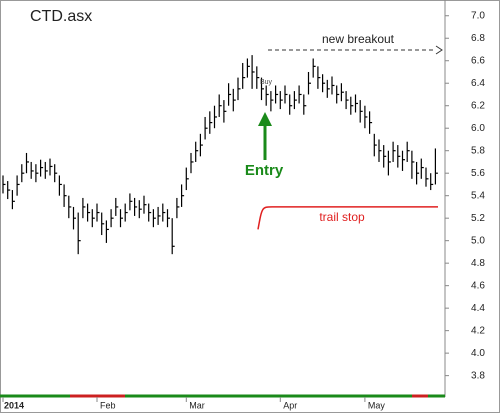 The width and height of the screenshot is (500, 413). Describe the element at coordinates (478, 263) in the screenshot. I see `y-tick-label: 4.8` at that location.